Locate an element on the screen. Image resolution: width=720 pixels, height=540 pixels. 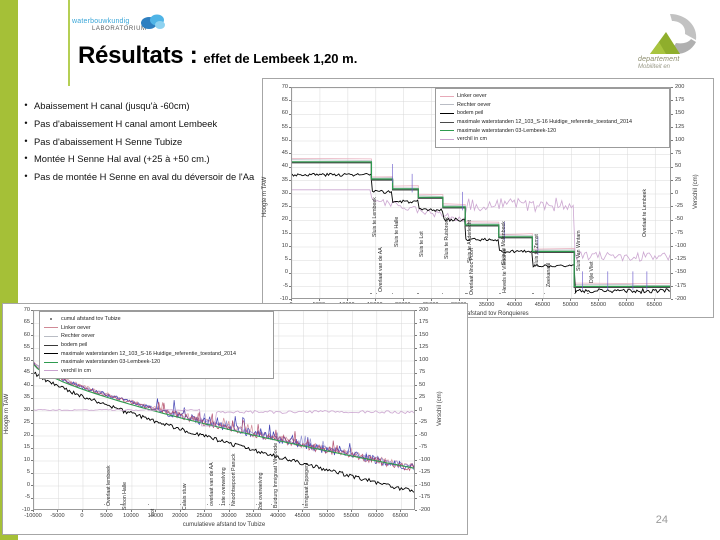
y2-axis-tick-label: 175 is located at coordinates (680, 100).